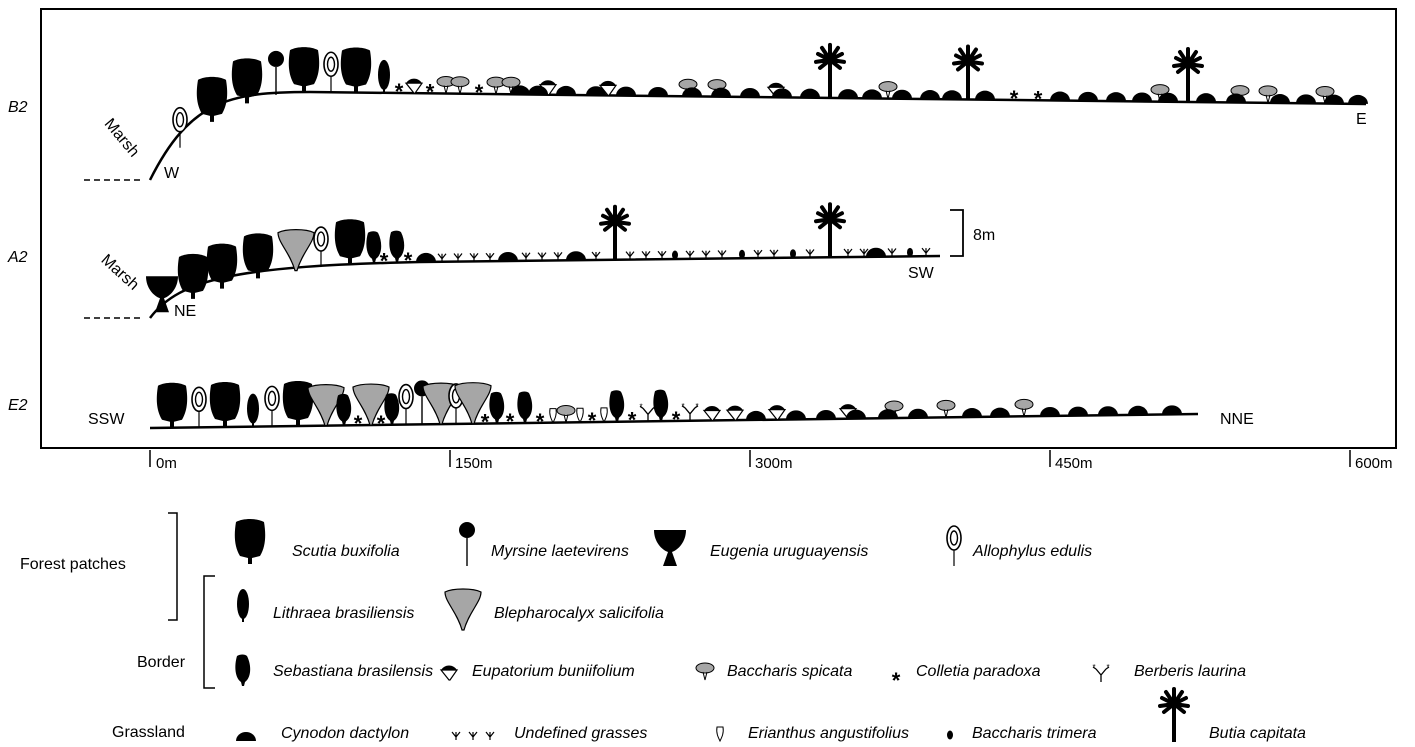  Describe the element at coordinates (1237, 419) in the screenshot. I see `end-label-e2: NNE` at that location.